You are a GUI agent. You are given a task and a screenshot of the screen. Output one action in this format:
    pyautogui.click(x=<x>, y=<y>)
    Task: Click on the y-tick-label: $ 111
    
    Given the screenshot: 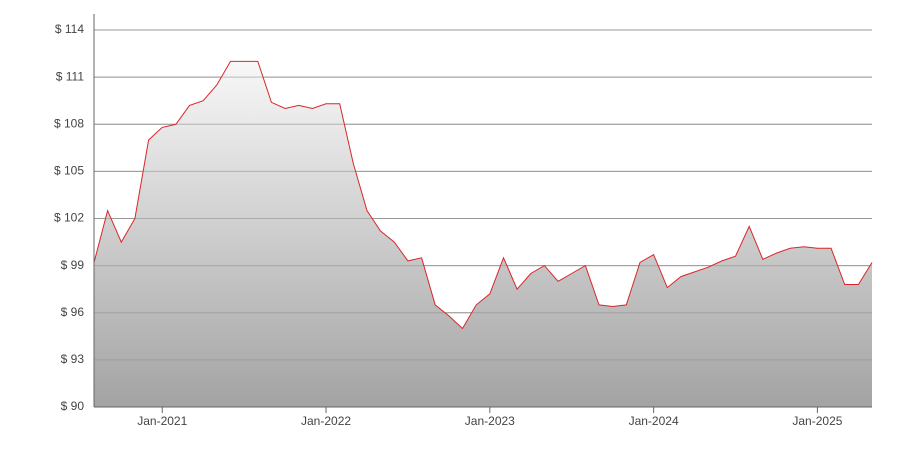 What is the action you would take?
    pyautogui.click(x=70, y=76)
    